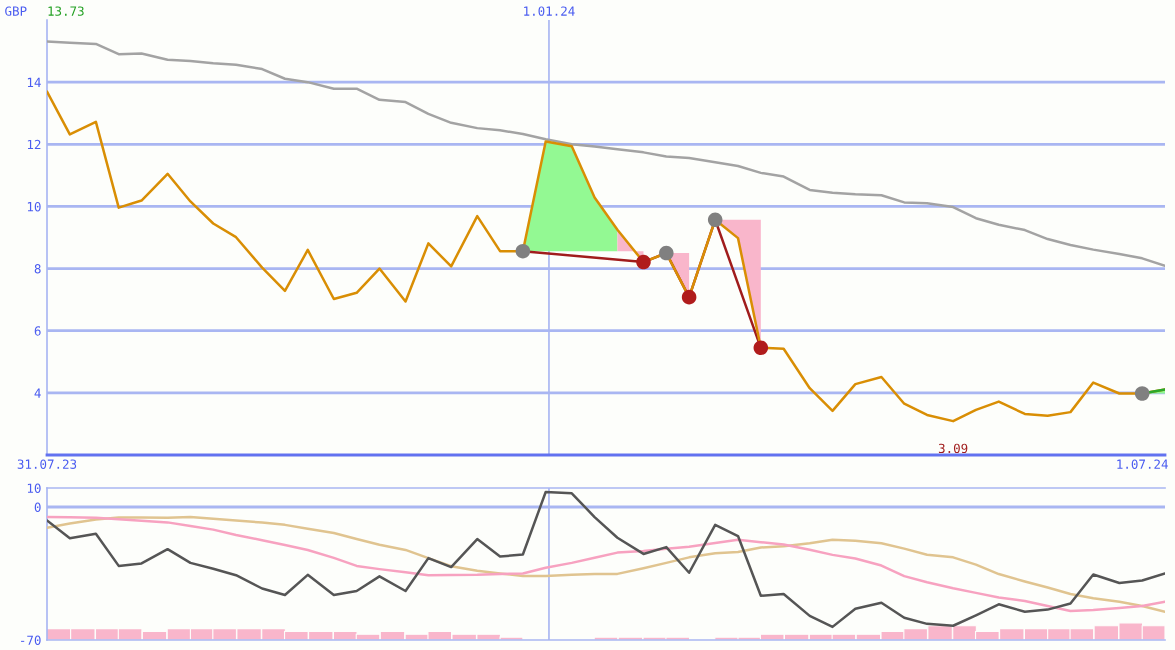 This screenshot has width=1175, height=650. What do you see at coordinates (1142, 464) in the screenshot?
I see `x-tick-label: 1.07.24` at bounding box center [1142, 464].